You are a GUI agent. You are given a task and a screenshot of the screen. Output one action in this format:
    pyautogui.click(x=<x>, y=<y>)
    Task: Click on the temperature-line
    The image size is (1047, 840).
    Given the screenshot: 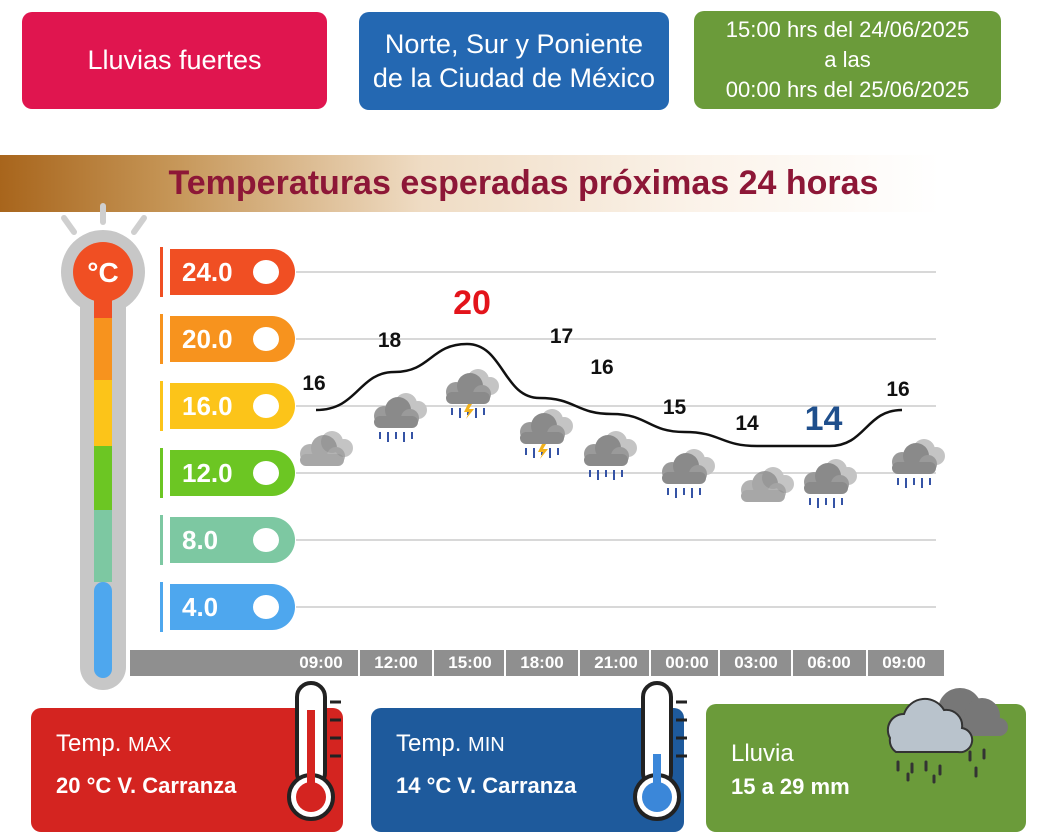 What is the action you would take?
    pyautogui.click(x=609, y=395)
    